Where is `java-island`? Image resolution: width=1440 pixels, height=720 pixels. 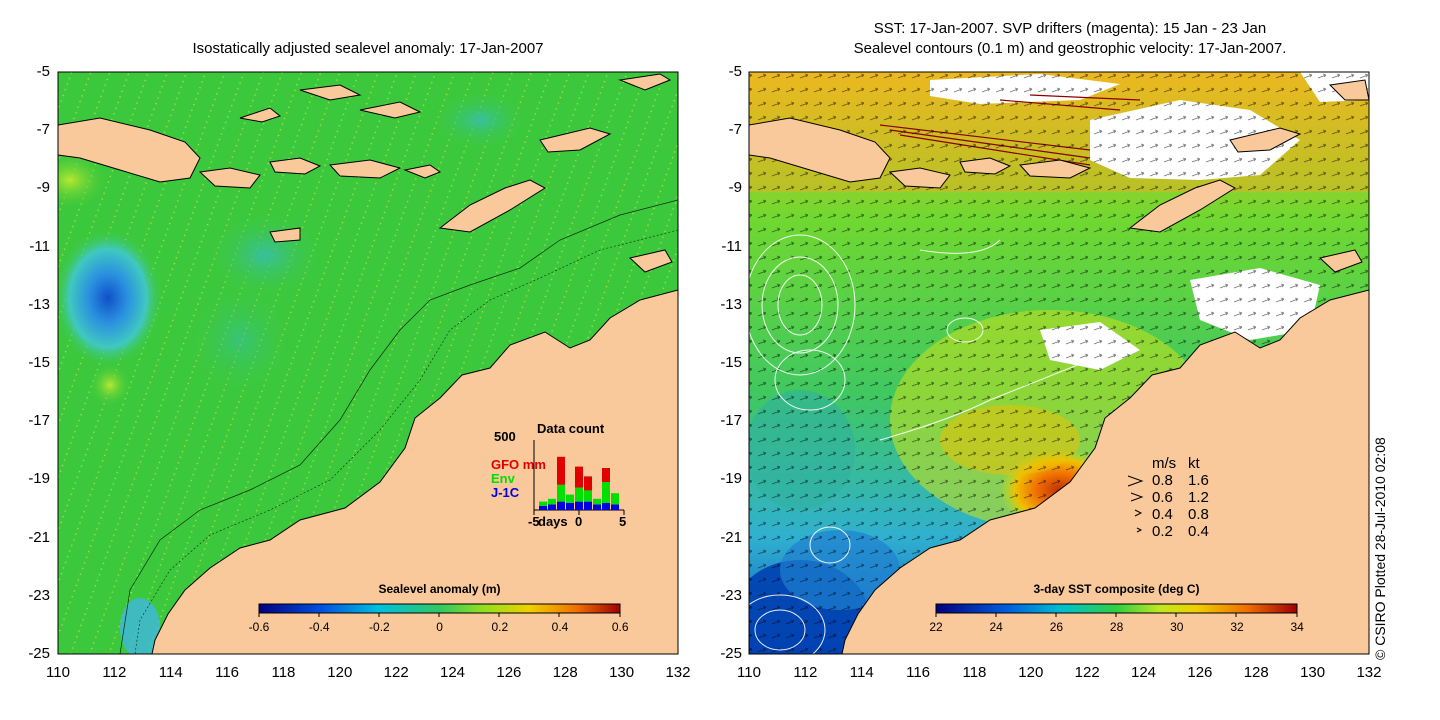 java-island is located at coordinates (129, 150).